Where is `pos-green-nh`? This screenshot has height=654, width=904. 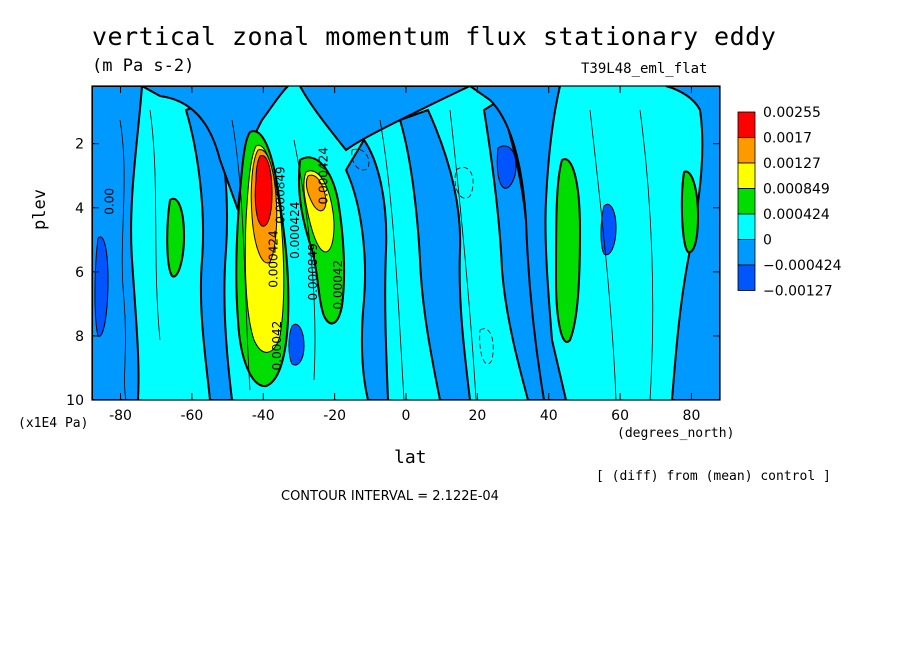
pos-green-nh is located at coordinates (568, 250).